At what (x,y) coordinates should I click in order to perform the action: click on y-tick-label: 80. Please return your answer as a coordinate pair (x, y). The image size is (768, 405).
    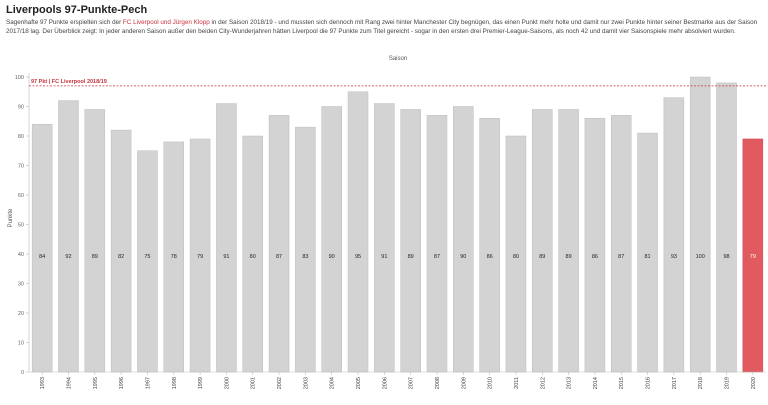
    Looking at the image, I should click on (21, 137).